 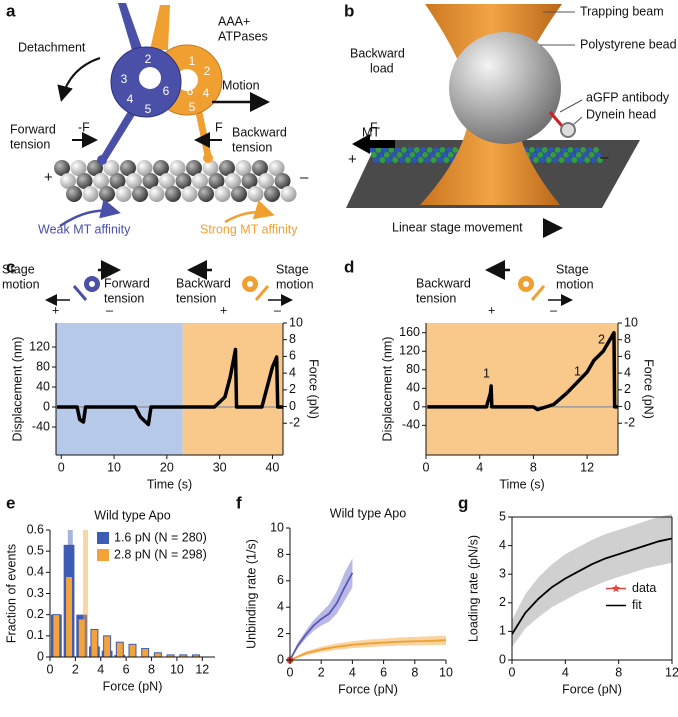 I want to click on header-d: Backward tension Stage motion + –, so click(x=505, y=288).